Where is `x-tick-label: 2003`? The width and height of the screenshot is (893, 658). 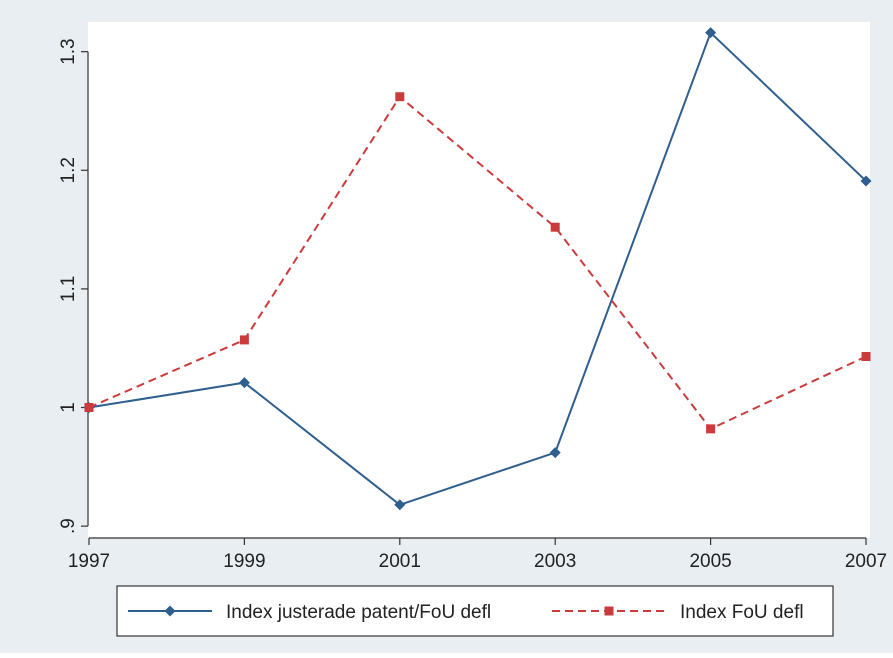
x-tick-label: 2003 is located at coordinates (555, 561).